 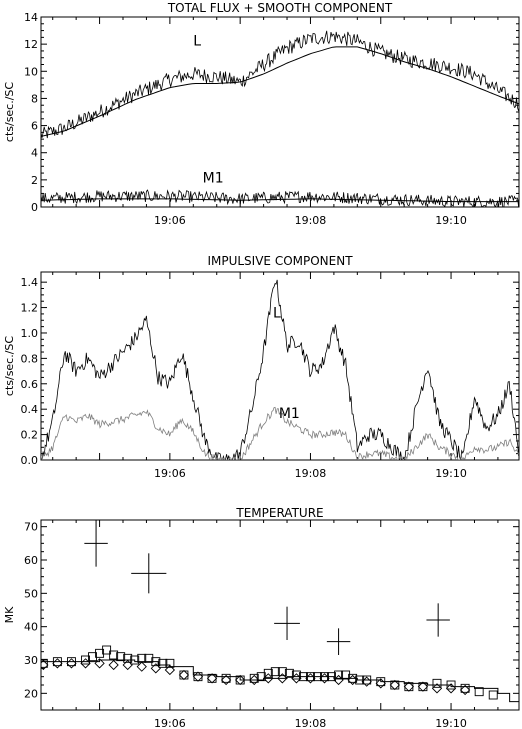 I want to click on y-tick-label: 1.2, so click(x=30, y=308).